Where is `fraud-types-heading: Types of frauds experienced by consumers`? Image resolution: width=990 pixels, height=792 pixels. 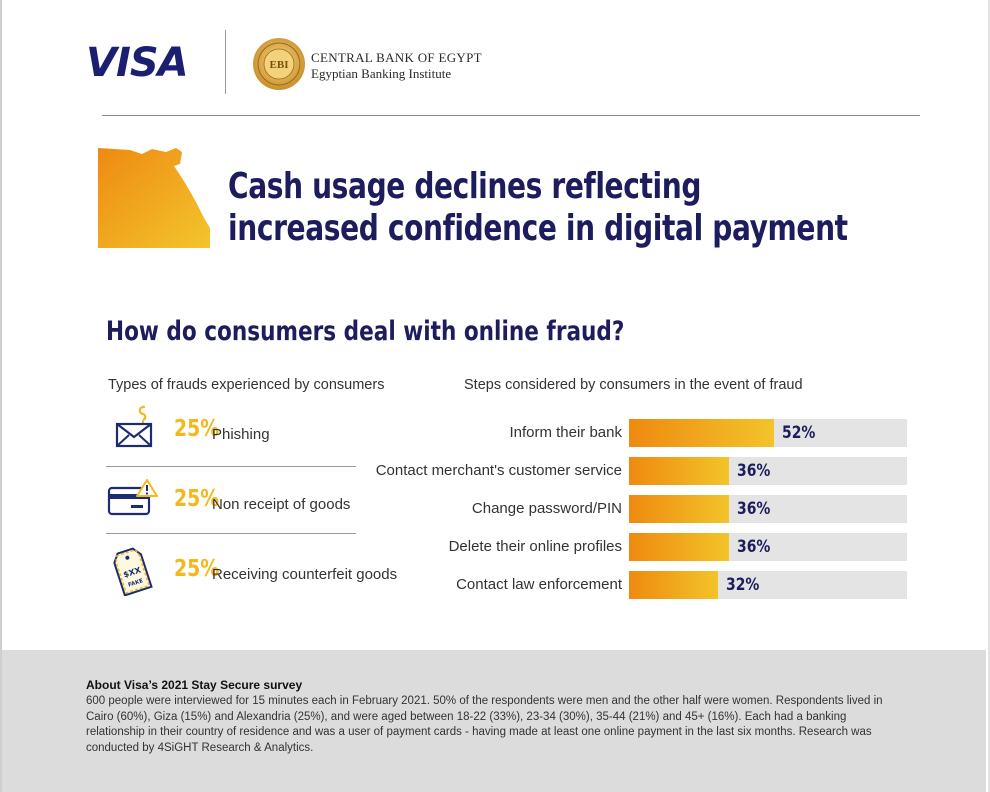 fraud-types-heading: Types of frauds experienced by consumers is located at coordinates (246, 385).